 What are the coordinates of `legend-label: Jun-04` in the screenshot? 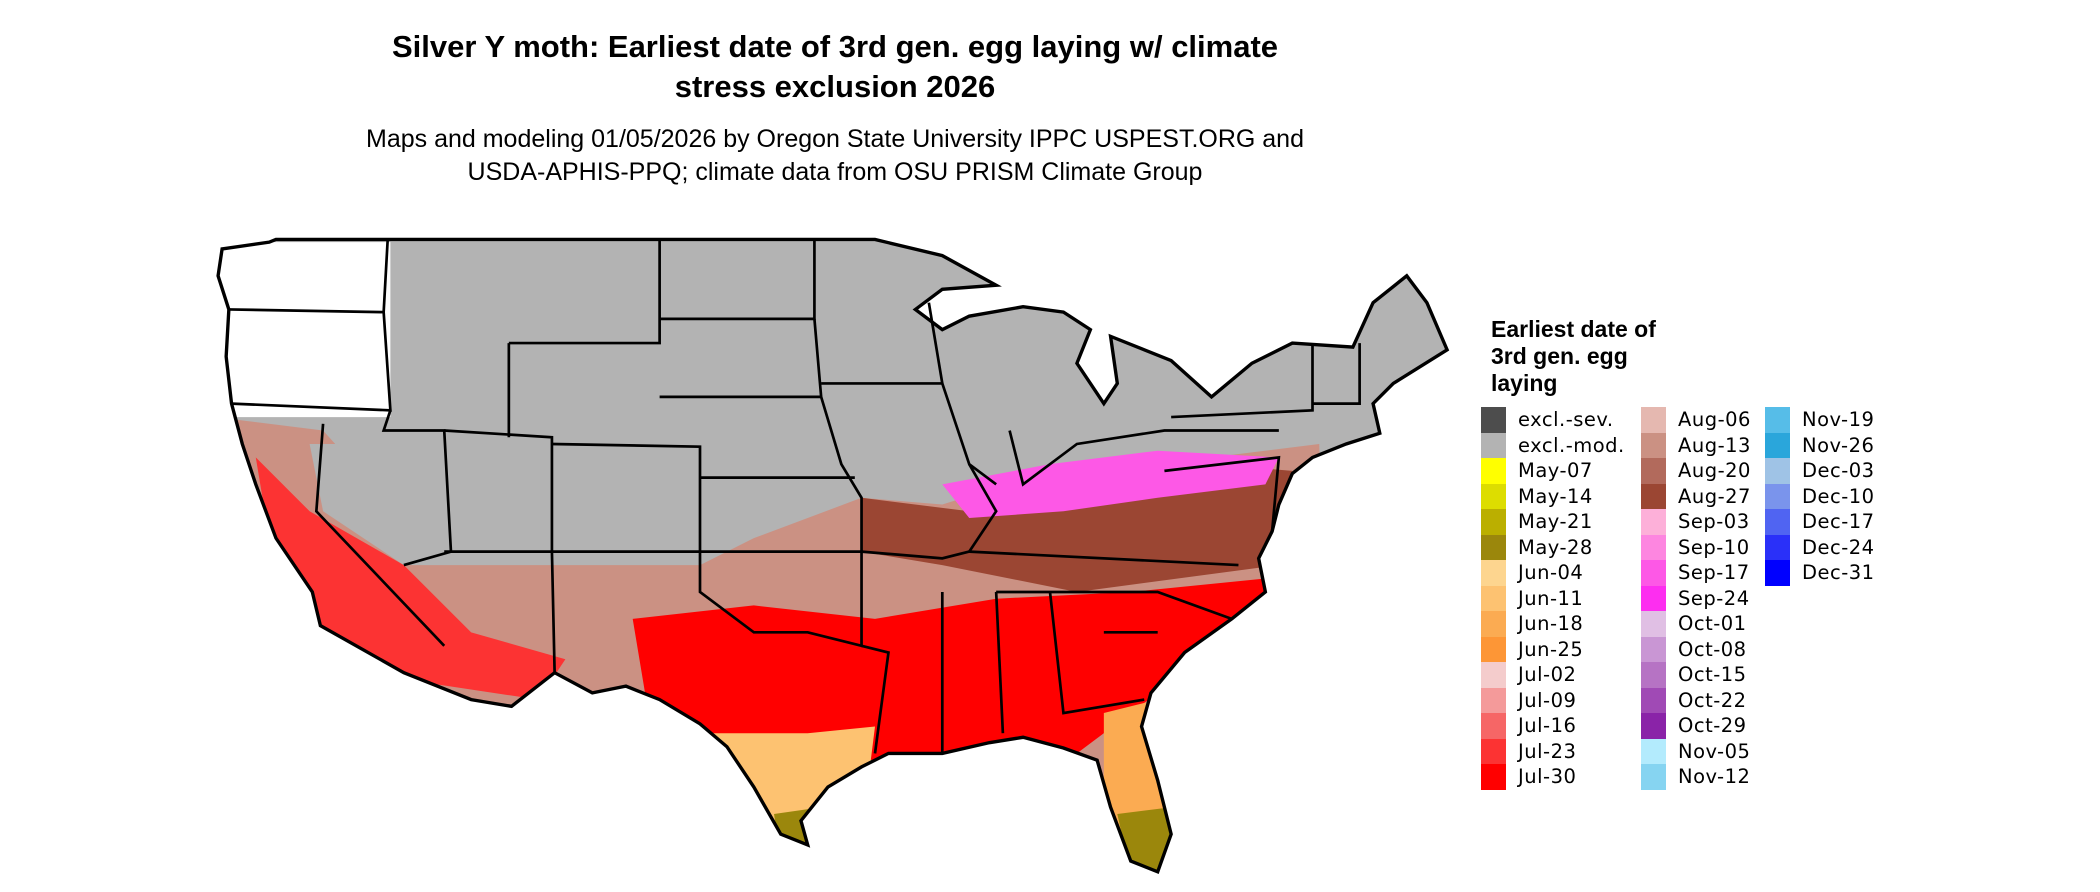 It's located at (1551, 572).